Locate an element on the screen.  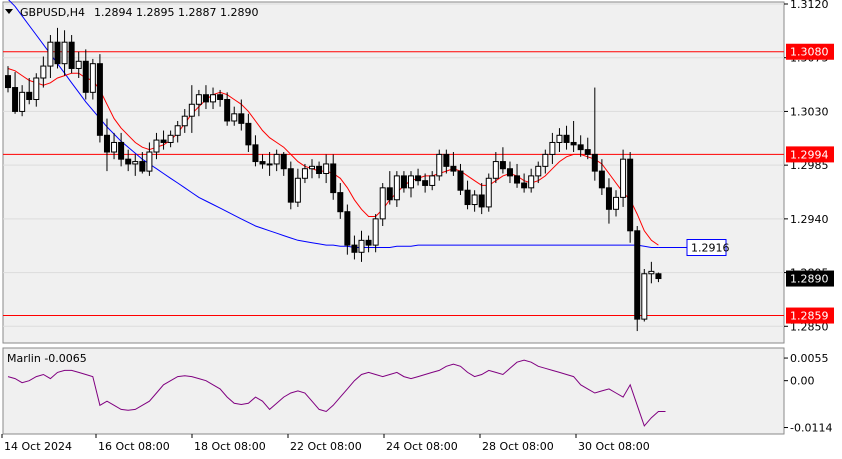
price-tag-label-resistance_high: 1.3080 is located at coordinates (809, 52).